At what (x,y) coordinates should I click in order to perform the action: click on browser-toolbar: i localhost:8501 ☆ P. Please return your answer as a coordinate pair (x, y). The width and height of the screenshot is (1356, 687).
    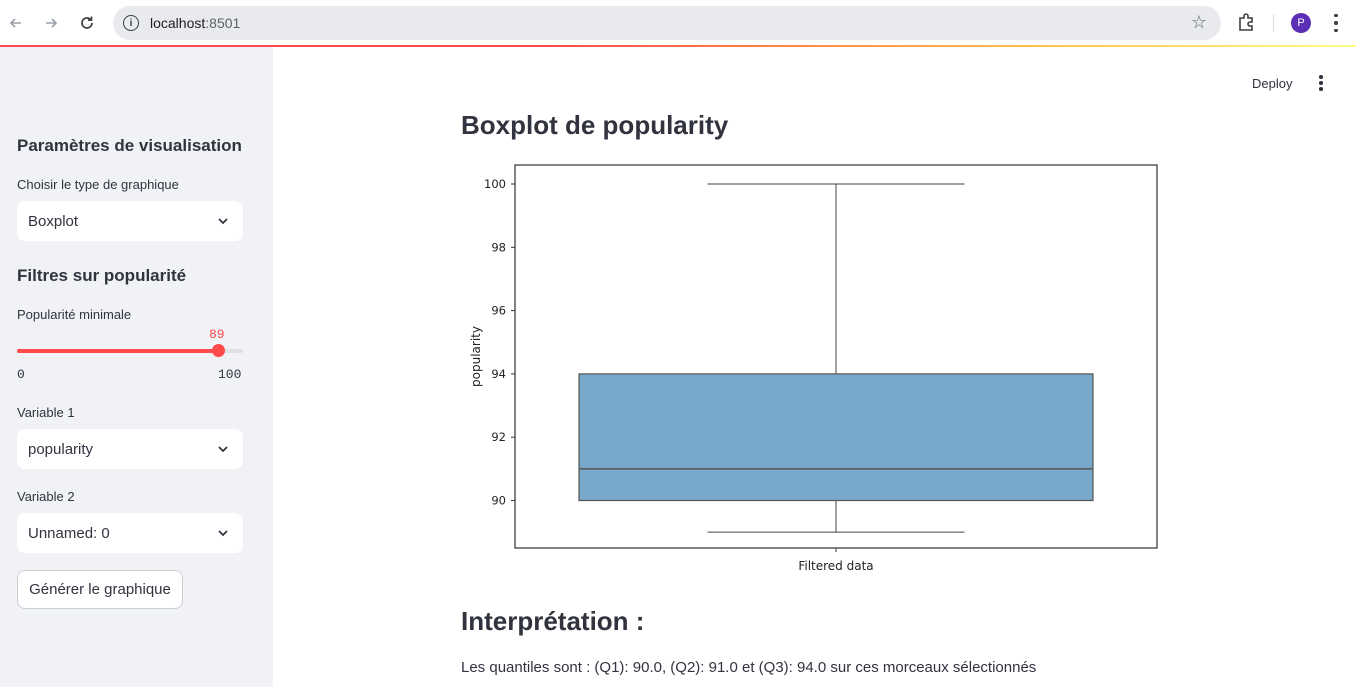
    Looking at the image, I should click on (678, 23).